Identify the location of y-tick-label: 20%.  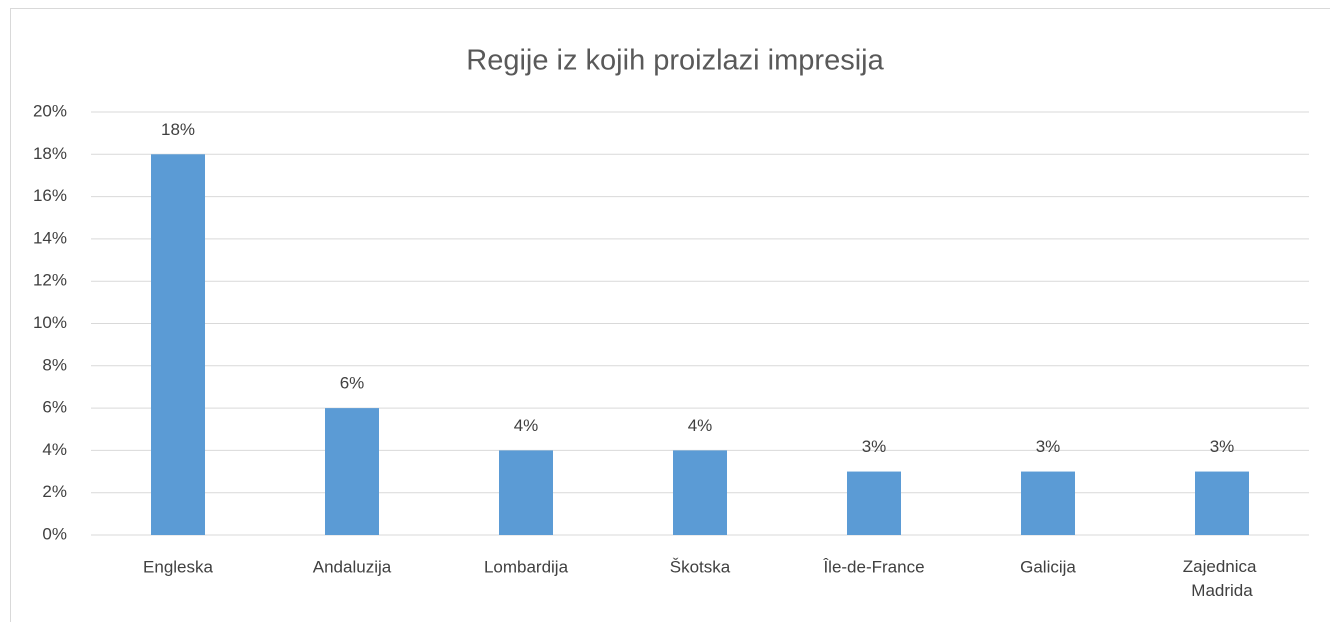
(50, 110).